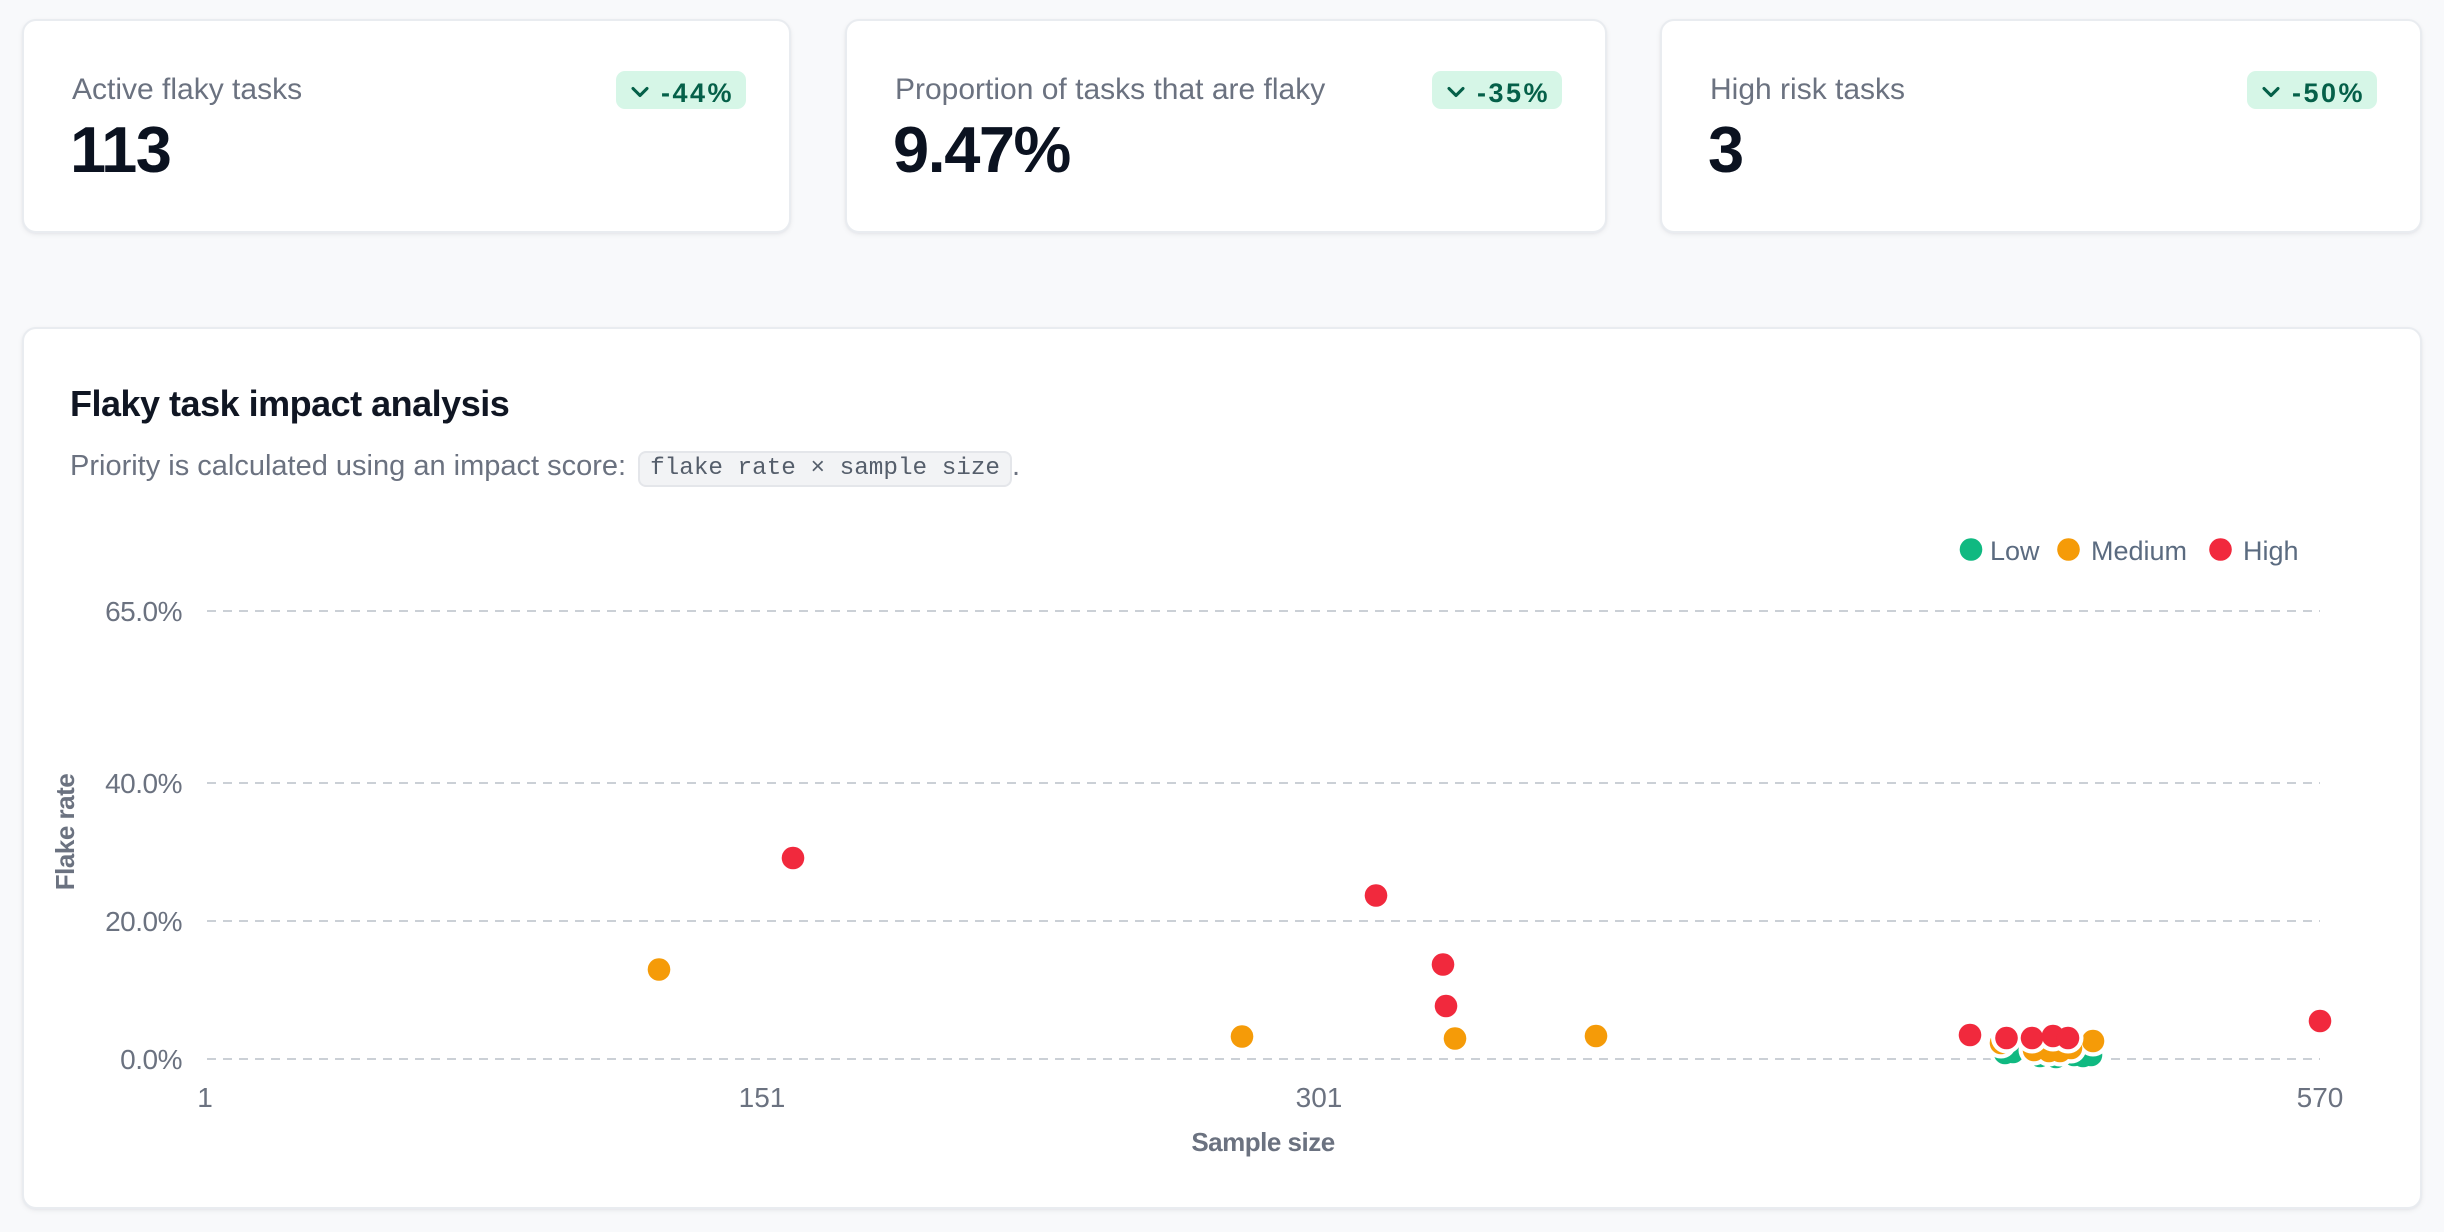  What do you see at coordinates (65, 832) in the screenshot?
I see `svg-text: Flake rate` at bounding box center [65, 832].